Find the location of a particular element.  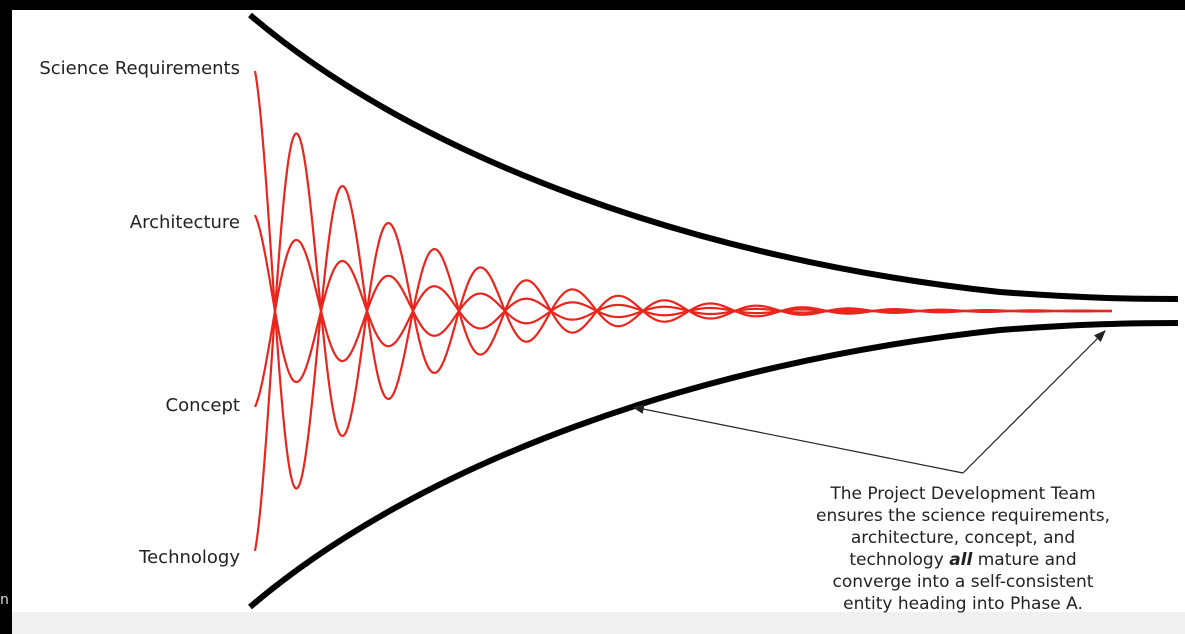

text: mature and is located at coordinates (1024, 560).